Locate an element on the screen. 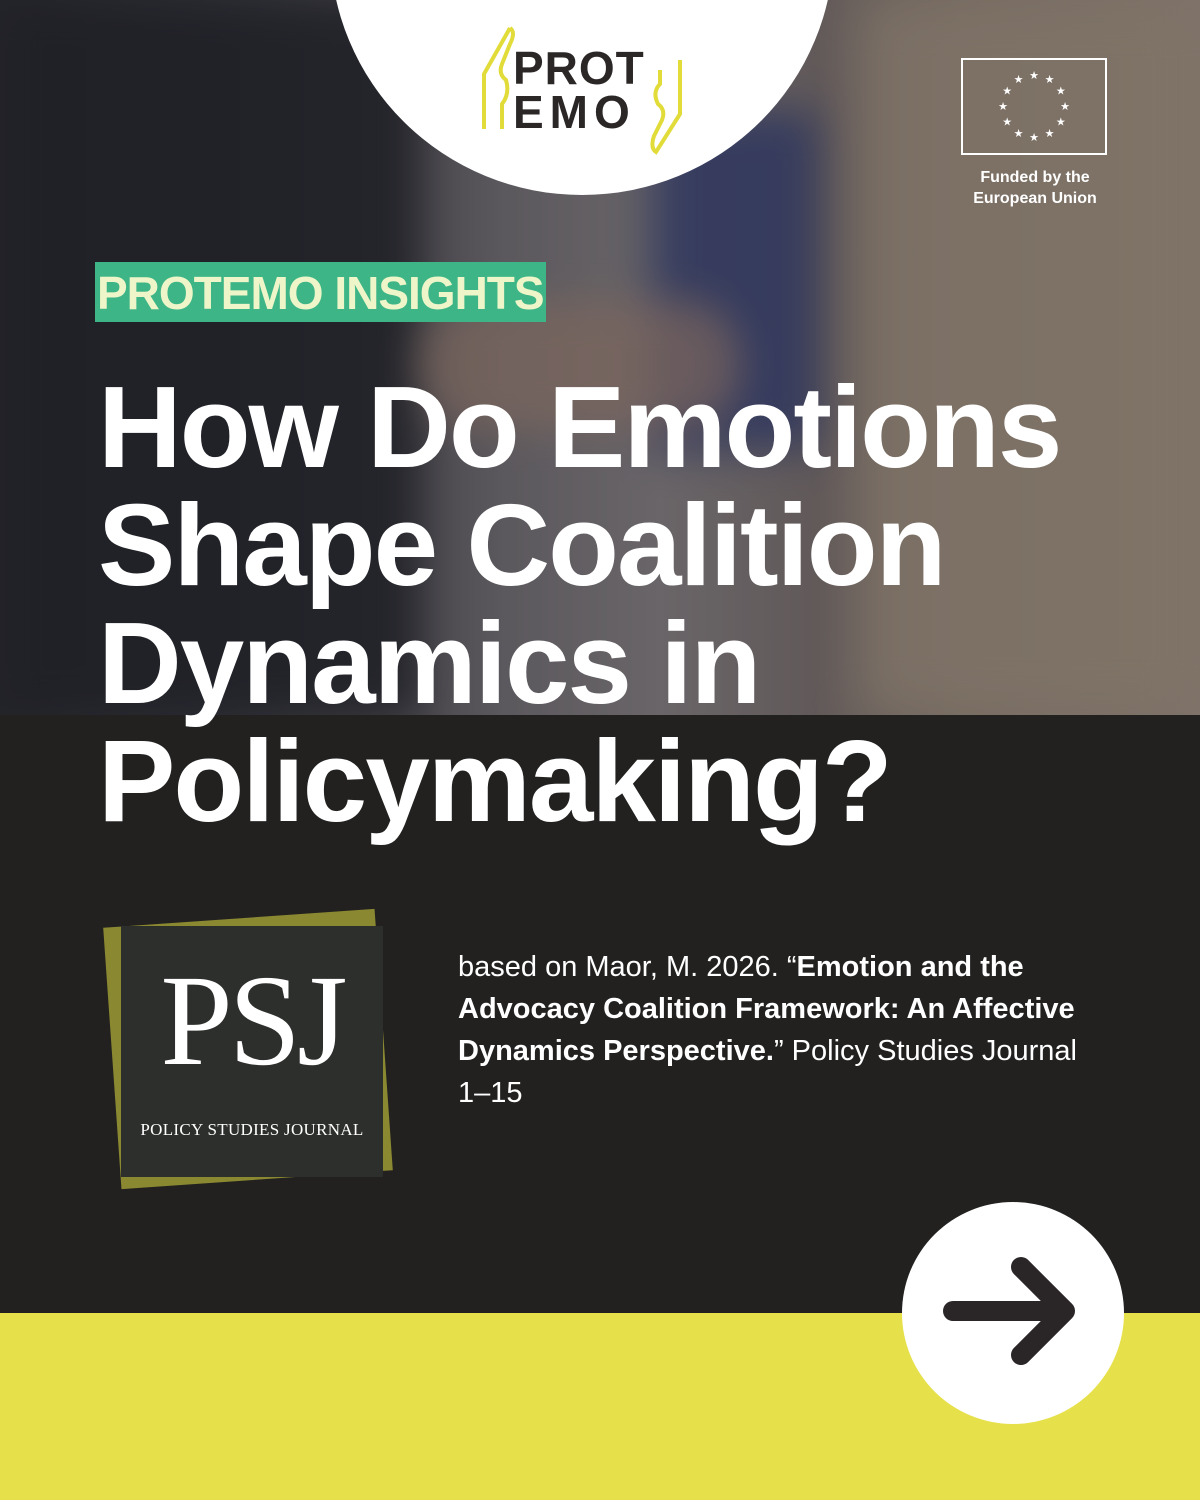  journal-cover: PSJ POLICY STUDIES JOURNAL is located at coordinates (252, 1051).